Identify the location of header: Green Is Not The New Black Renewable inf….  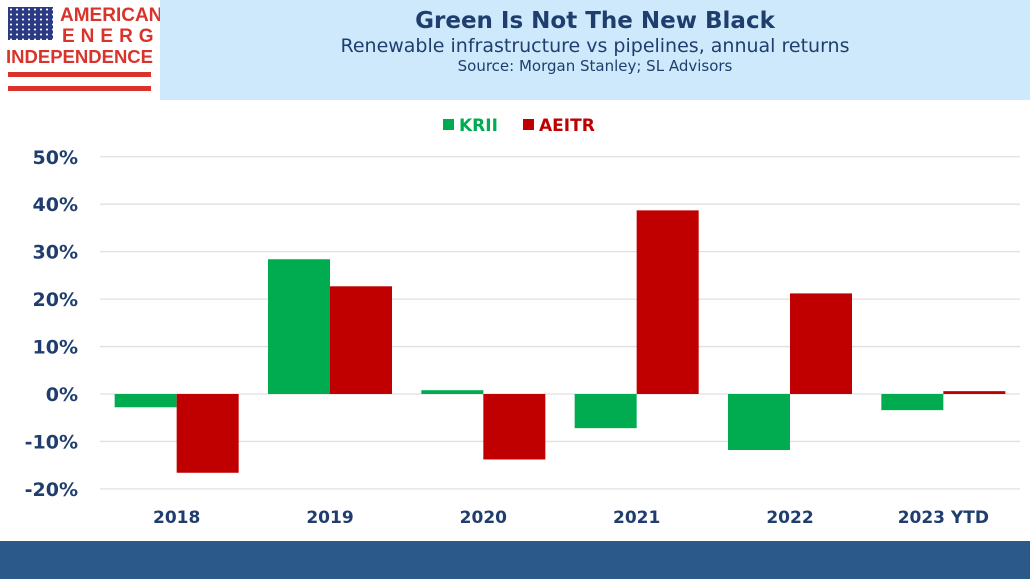
(595, 50).